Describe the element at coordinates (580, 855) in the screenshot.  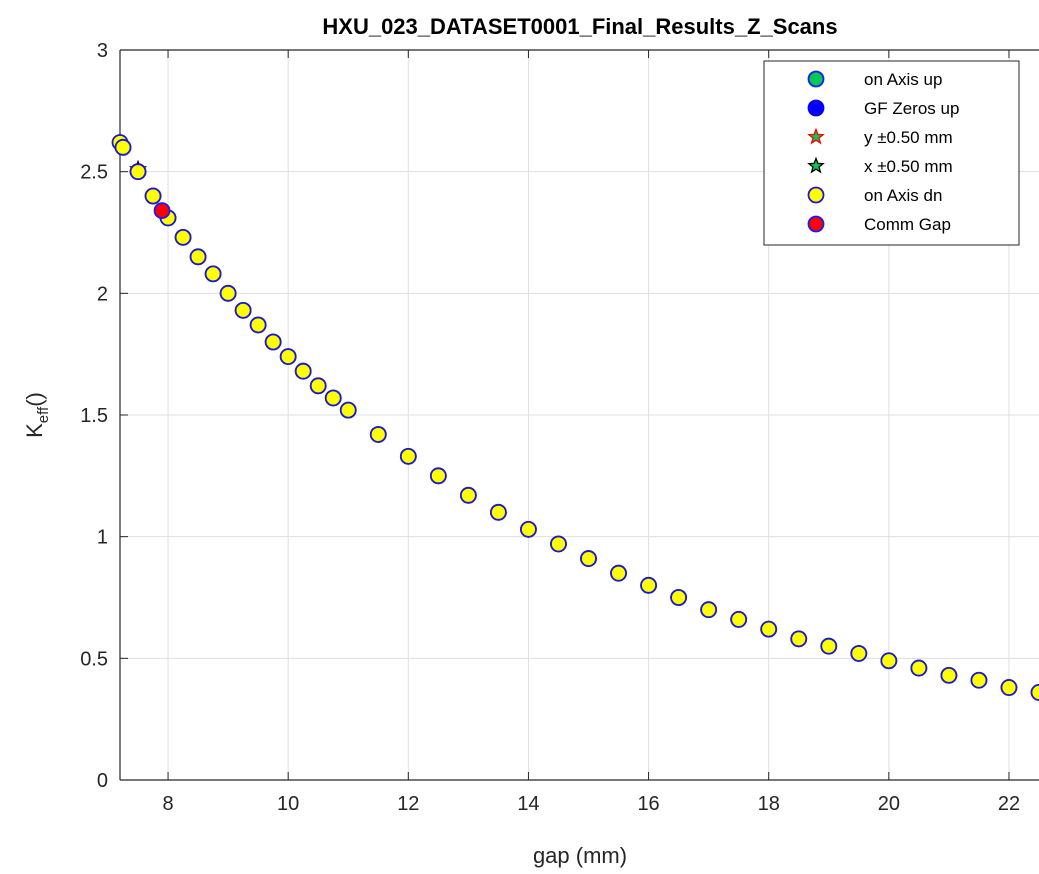
I see `x-axis-label: gap (mm)` at that location.